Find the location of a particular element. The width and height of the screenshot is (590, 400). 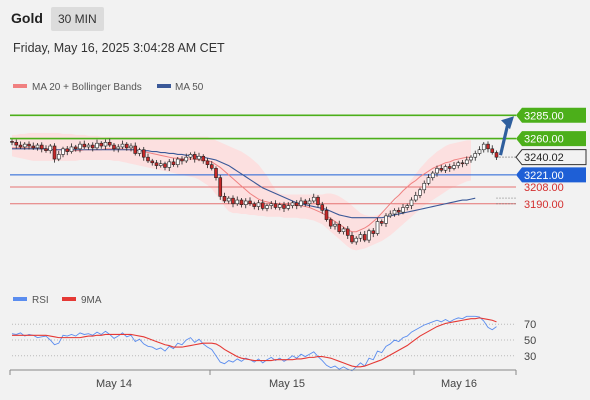

level-tag-3285.00: 3285.00 is located at coordinates (551, 115).